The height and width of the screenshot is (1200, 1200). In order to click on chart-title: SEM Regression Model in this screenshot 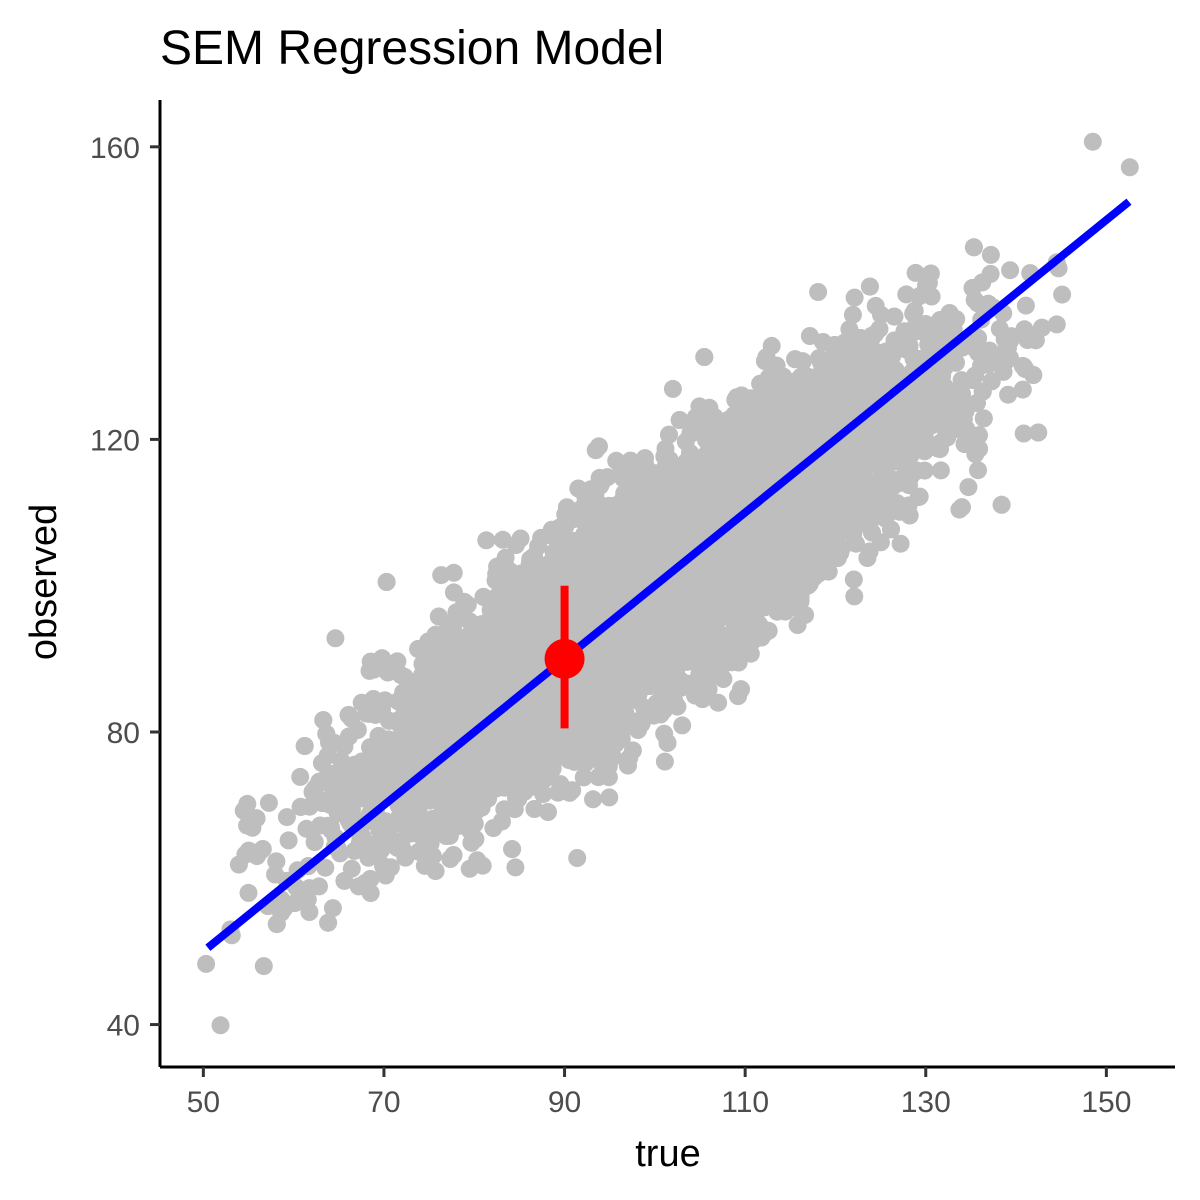, I will do `click(412, 48)`.